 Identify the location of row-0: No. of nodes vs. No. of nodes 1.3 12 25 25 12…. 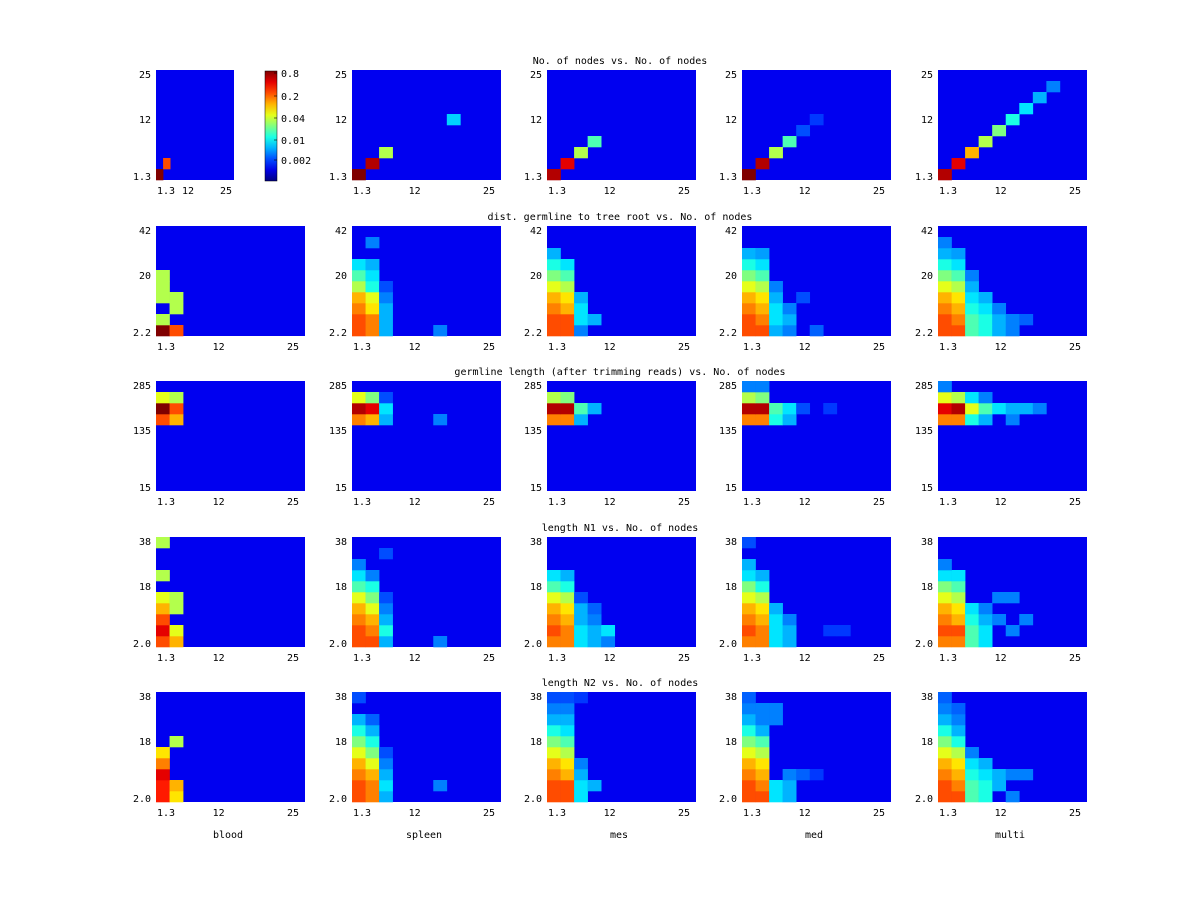
(610, 126).